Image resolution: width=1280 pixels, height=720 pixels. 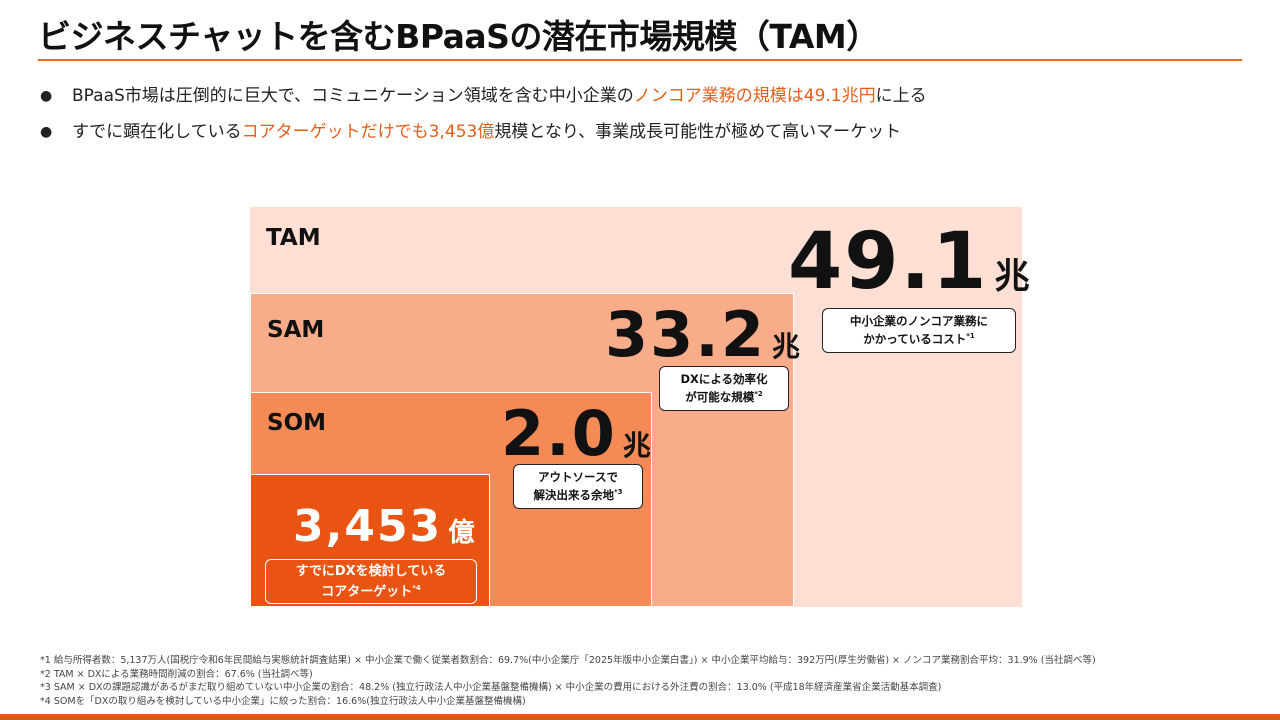 What do you see at coordinates (293, 238) in the screenshot?
I see `tam-label: TAM` at bounding box center [293, 238].